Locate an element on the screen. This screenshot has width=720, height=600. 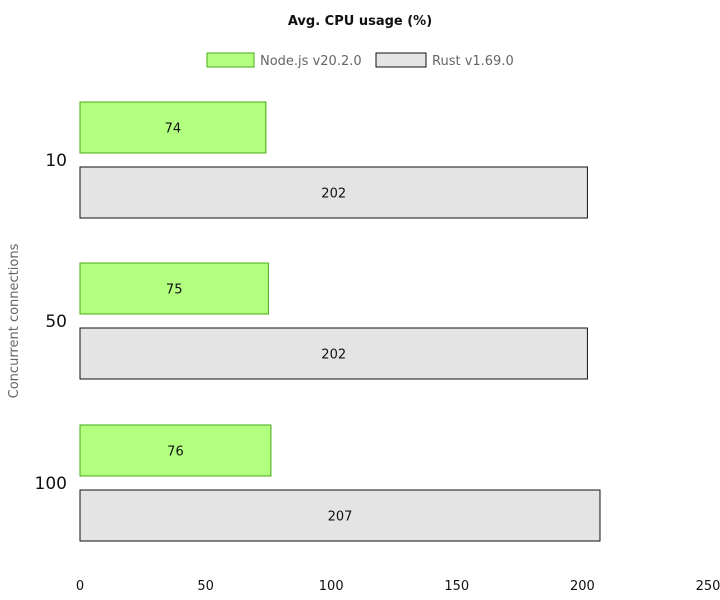
bar-value-label: 76 is located at coordinates (175, 452).